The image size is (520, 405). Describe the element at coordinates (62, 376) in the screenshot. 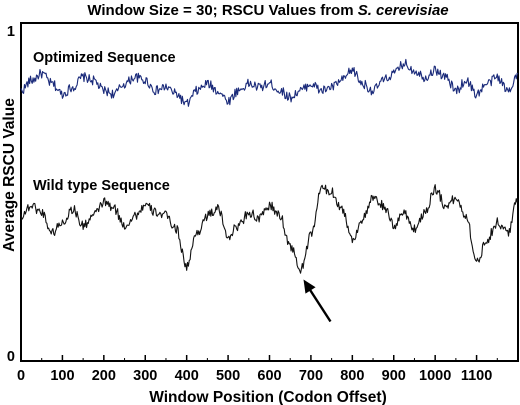

I see `x-tick-label-100: 100` at that location.